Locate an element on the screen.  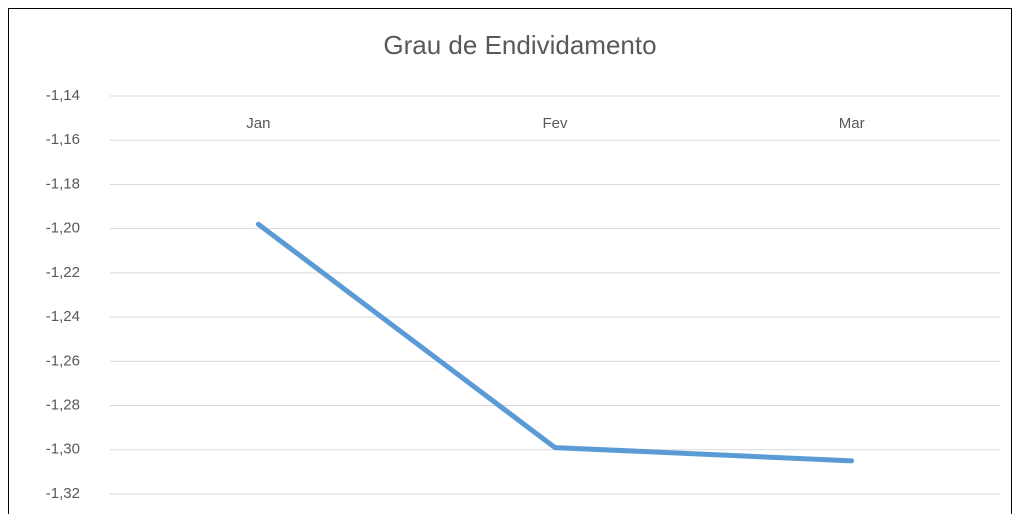
y-tick-label: -1,22 is located at coordinates (63, 272).